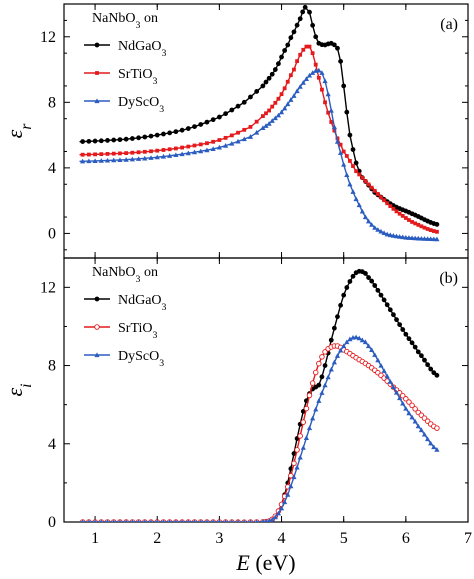 This screenshot has height=579, width=474. What do you see at coordinates (52, 233) in the screenshot?
I see `y-tick-label-a: 0` at bounding box center [52, 233].